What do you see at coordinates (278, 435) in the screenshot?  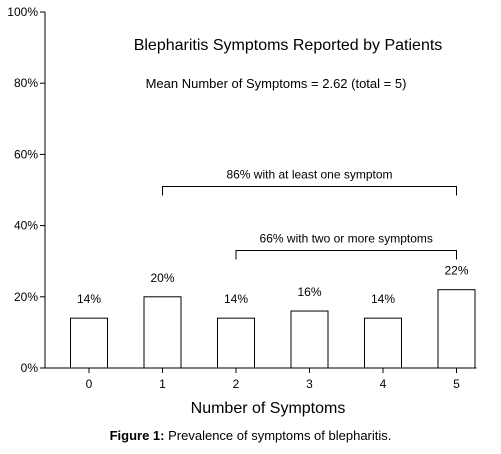 I see `caption-text: Prevalence of symptoms of blepharitis.` at bounding box center [278, 435].